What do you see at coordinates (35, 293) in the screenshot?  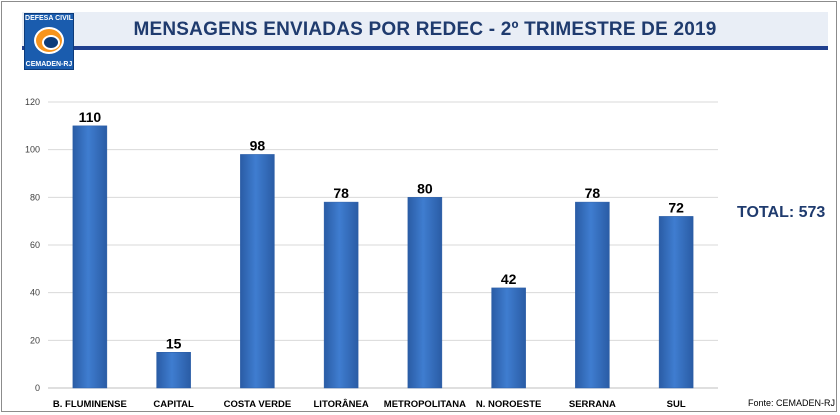 I see `y-tick-label: 40` at bounding box center [35, 293].